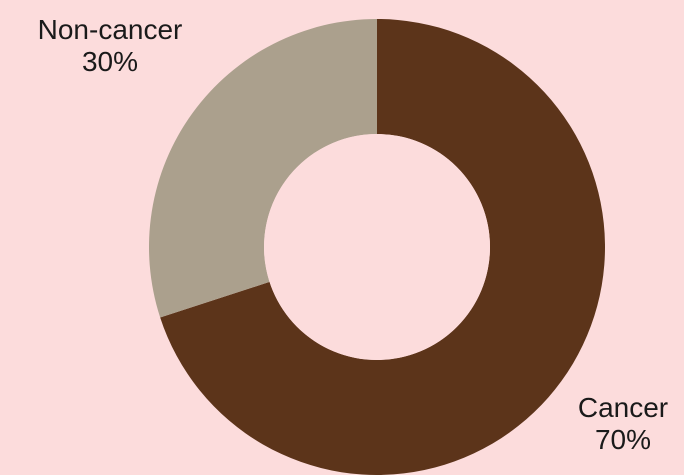 This screenshot has width=684, height=475. What do you see at coordinates (110, 29) in the screenshot?
I see `slice-label-non-cancer-name: Non-cancer` at bounding box center [110, 29].